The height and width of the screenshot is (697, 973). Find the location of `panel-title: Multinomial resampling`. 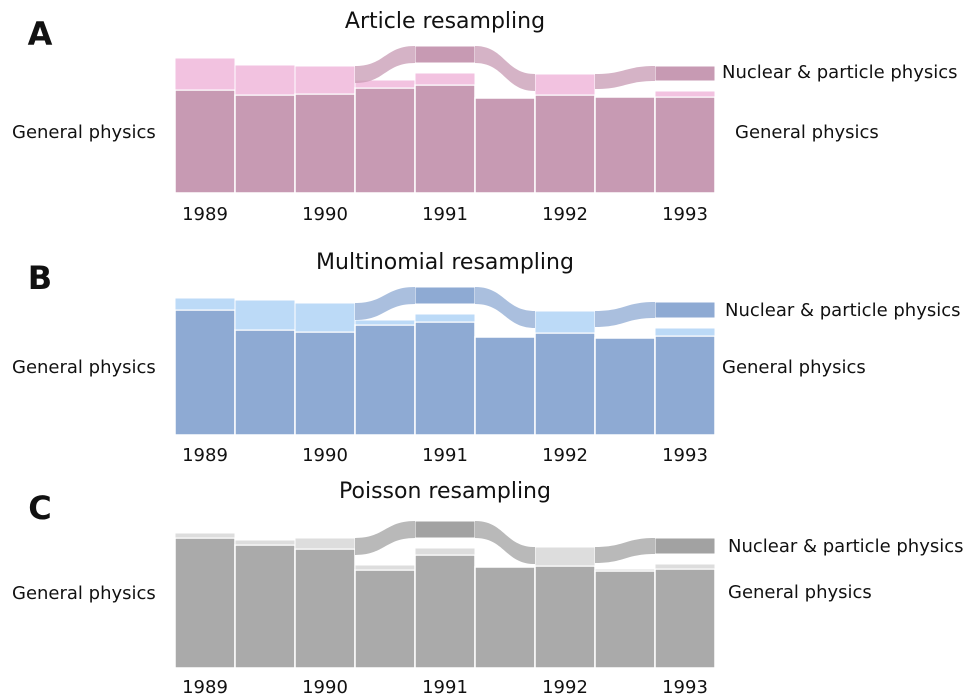

panel-title: Multinomial resampling is located at coordinates (445, 262).